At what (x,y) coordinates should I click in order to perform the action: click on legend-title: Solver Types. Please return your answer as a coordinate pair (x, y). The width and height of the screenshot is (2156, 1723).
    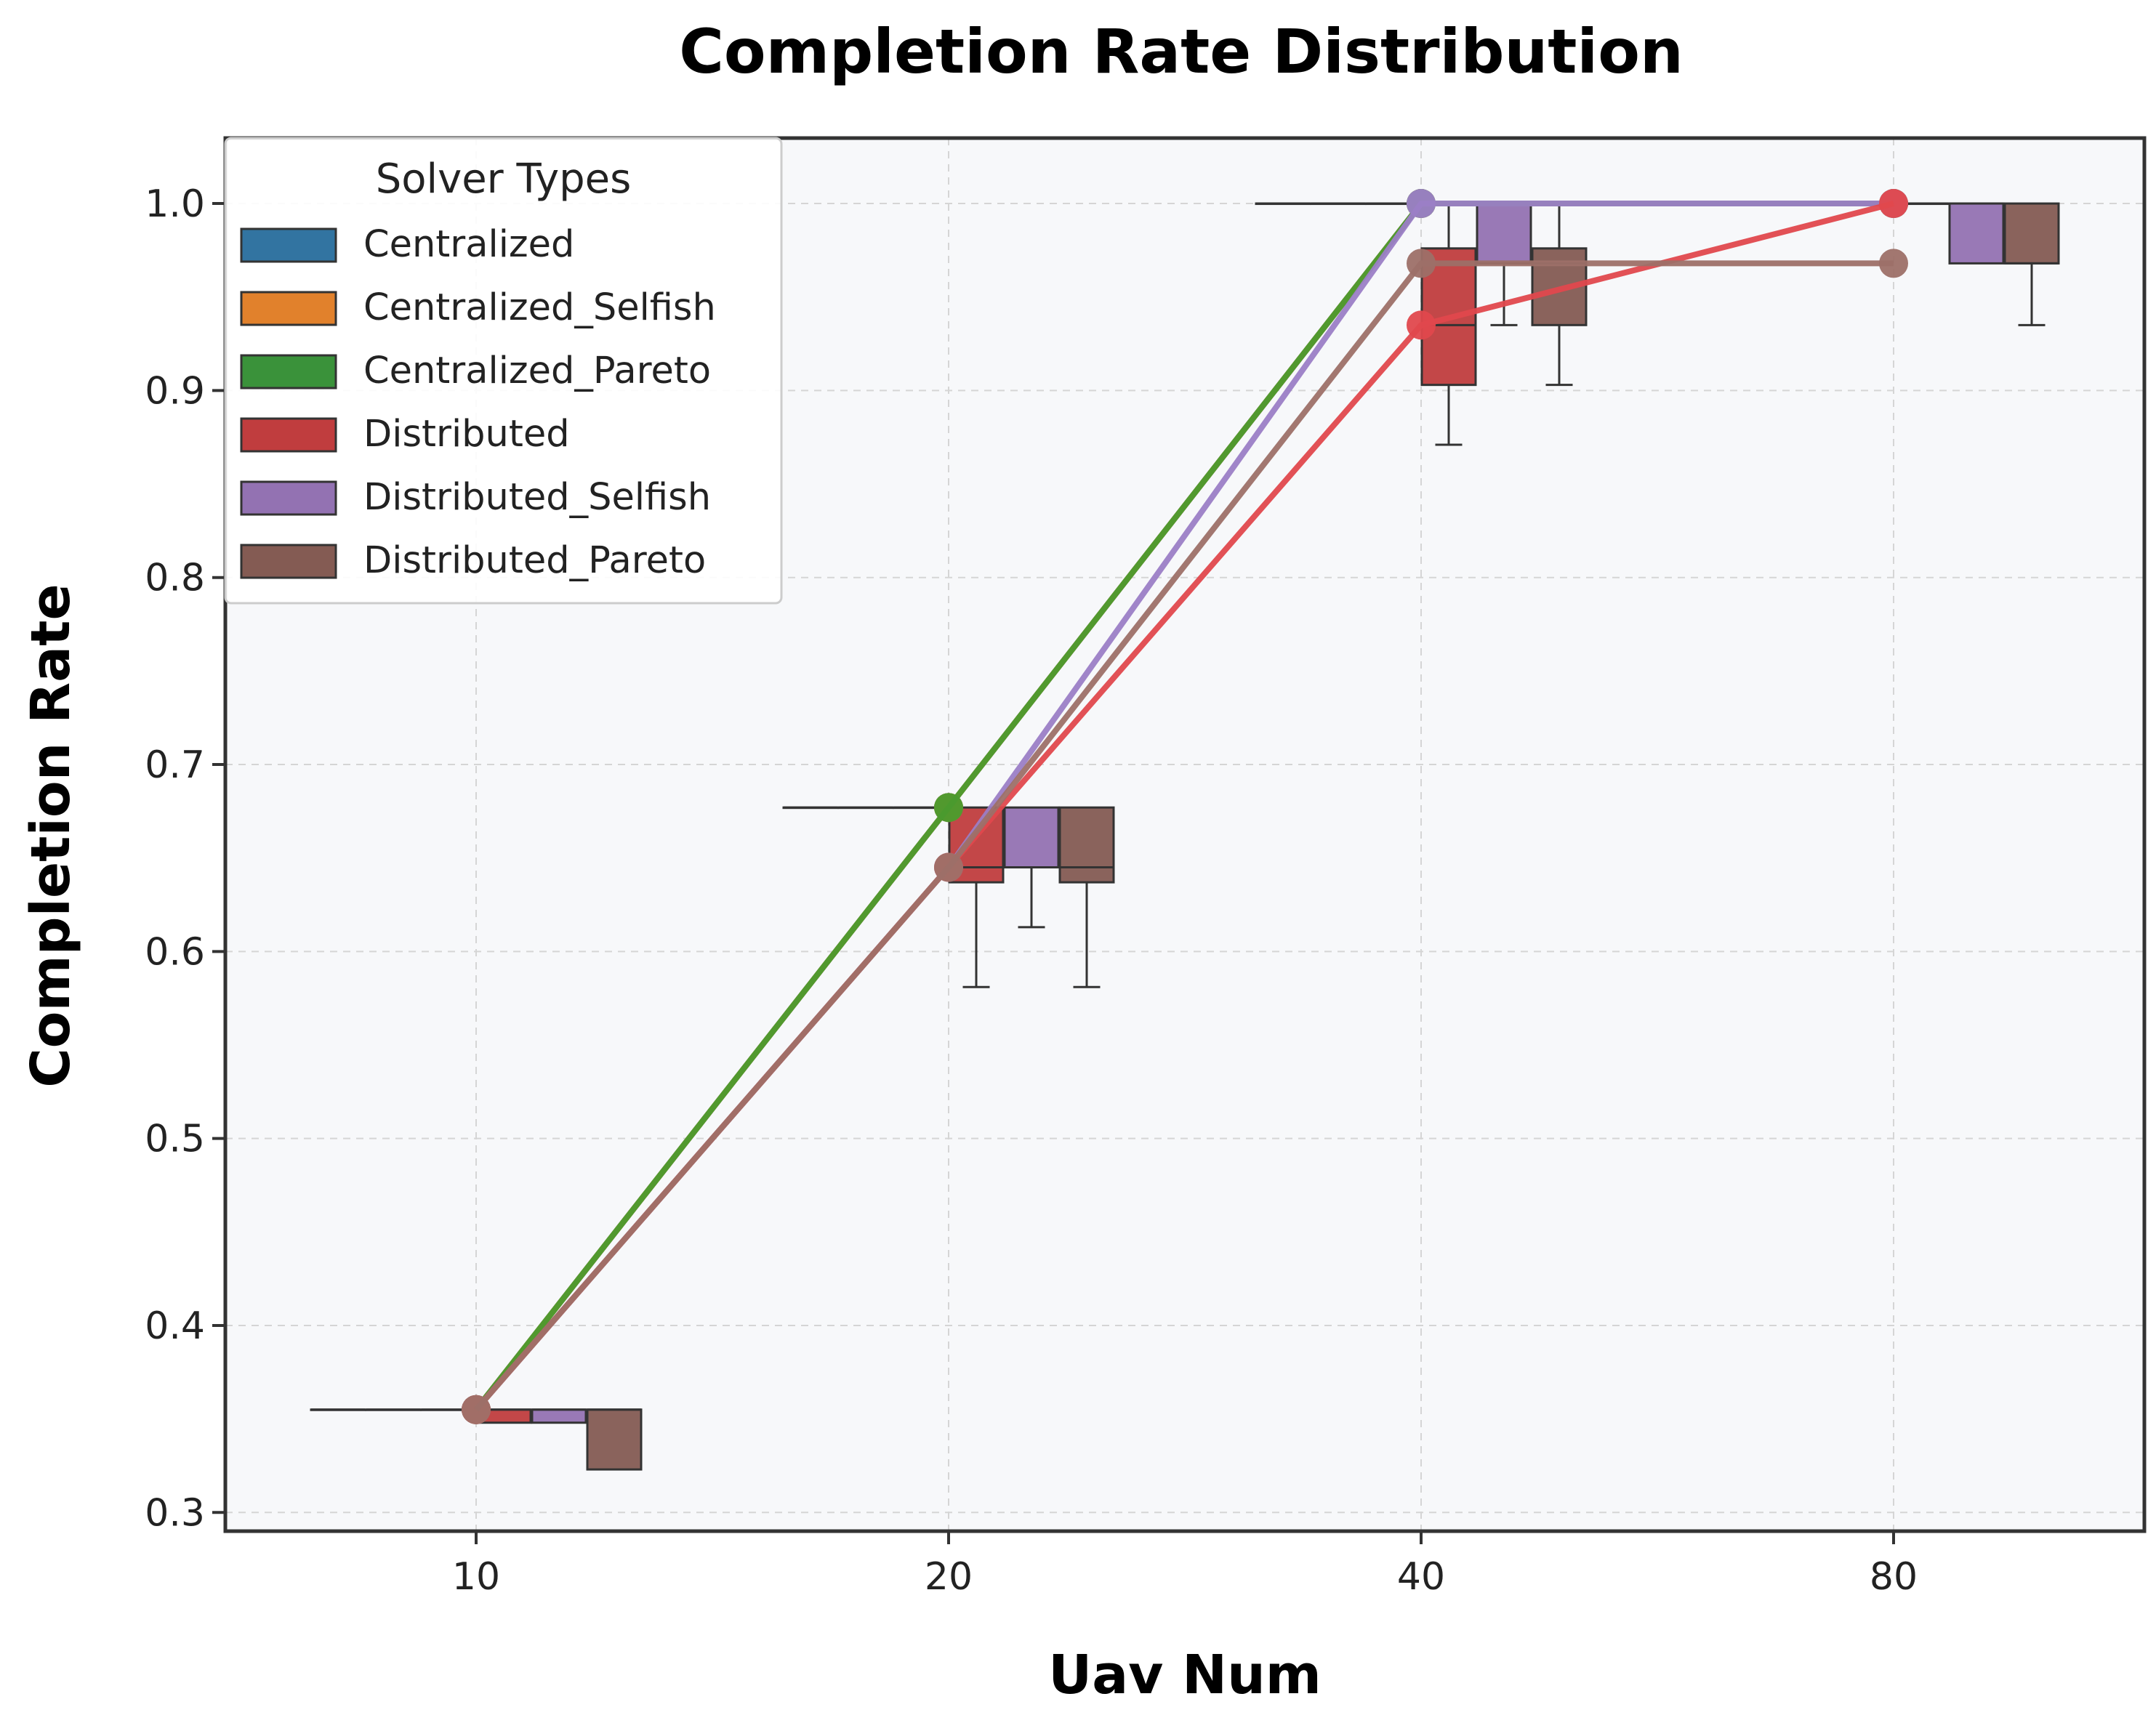
    Looking at the image, I should click on (504, 179).